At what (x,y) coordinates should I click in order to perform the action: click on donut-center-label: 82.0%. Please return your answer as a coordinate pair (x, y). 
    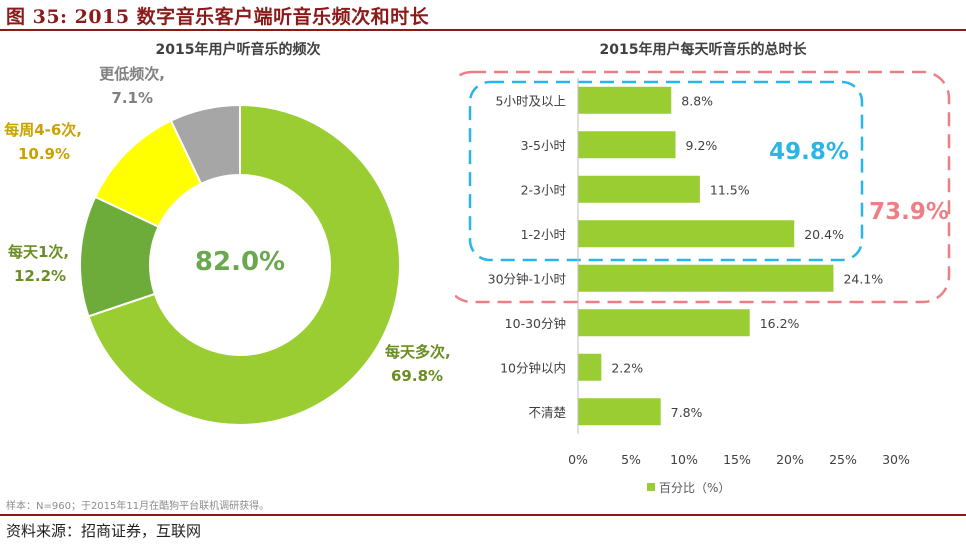
    Looking at the image, I should click on (240, 262).